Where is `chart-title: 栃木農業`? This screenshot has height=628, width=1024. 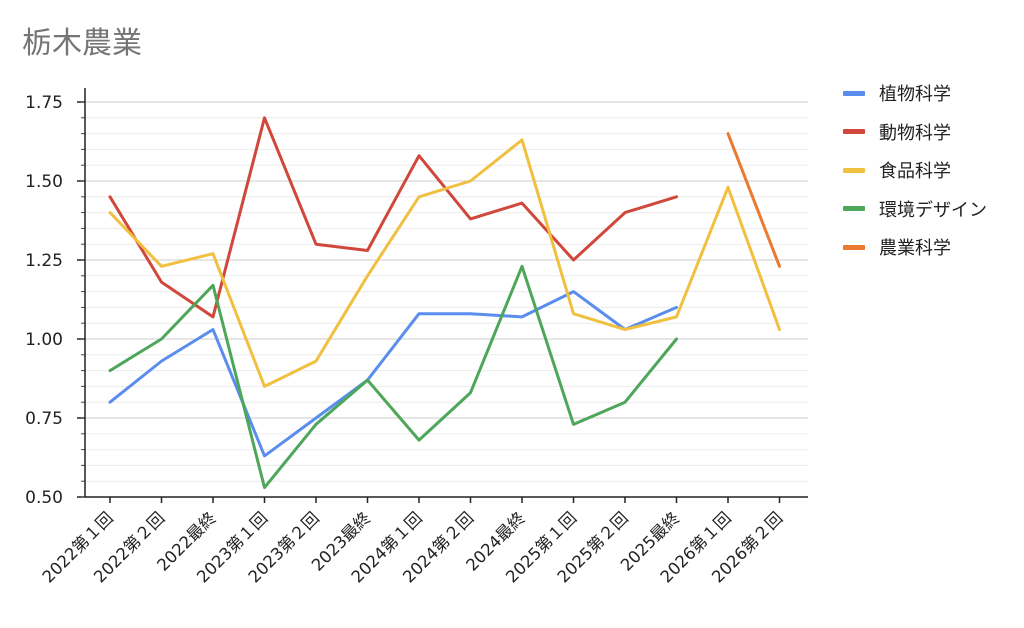 chart-title: 栃木農業 is located at coordinates (82, 43).